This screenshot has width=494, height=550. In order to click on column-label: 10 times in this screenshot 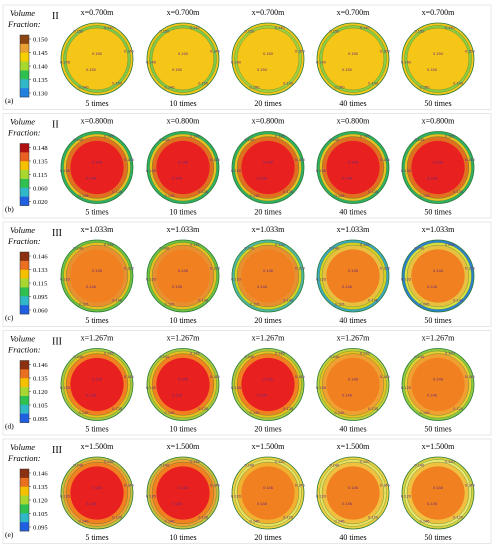, I will do `click(182, 320)`.